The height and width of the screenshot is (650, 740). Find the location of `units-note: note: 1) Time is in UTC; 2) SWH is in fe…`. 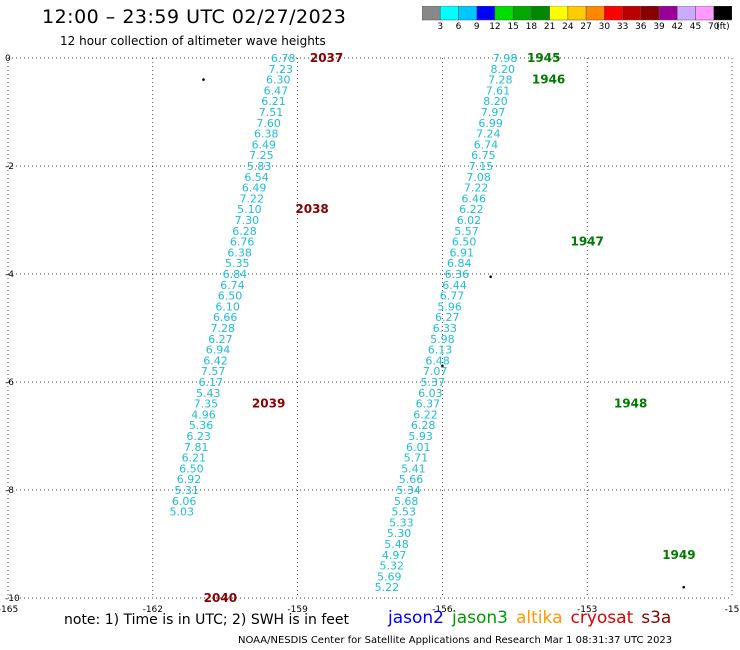

units-note: note: 1) Time is in UTC; 2) SWH is in fe… is located at coordinates (207, 620).